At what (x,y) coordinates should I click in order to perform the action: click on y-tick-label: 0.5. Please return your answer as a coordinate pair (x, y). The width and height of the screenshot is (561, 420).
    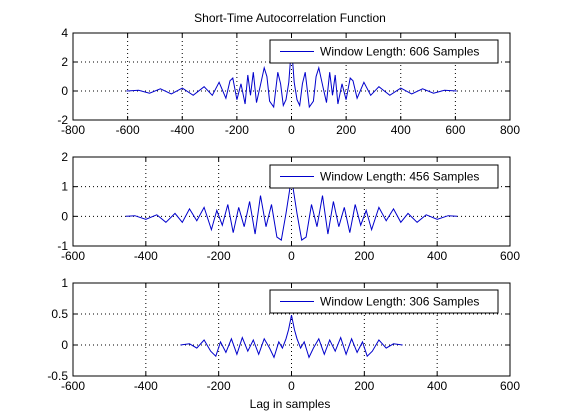
    Looking at the image, I should click on (59, 314).